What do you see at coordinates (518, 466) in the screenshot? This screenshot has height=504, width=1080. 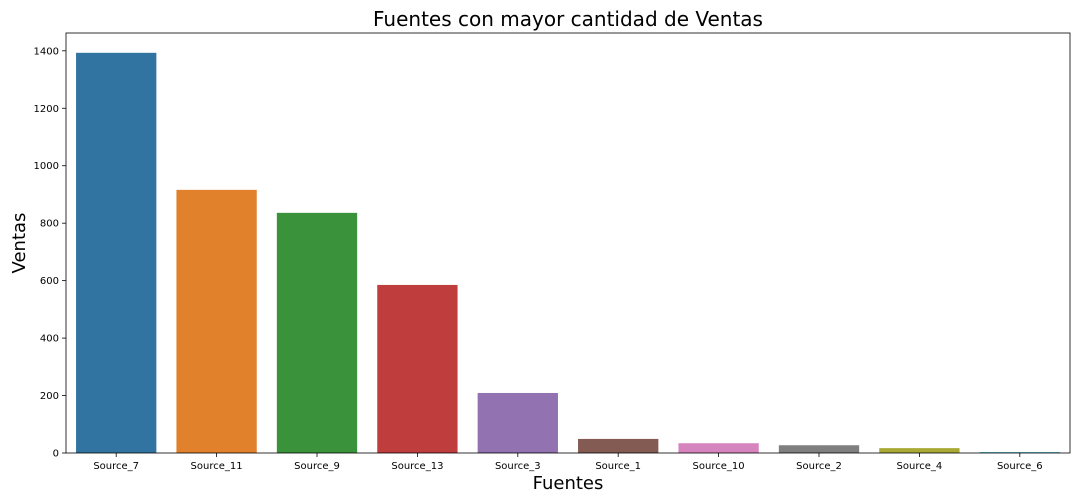 I see `x-tick-label: Source_3` at bounding box center [518, 466].